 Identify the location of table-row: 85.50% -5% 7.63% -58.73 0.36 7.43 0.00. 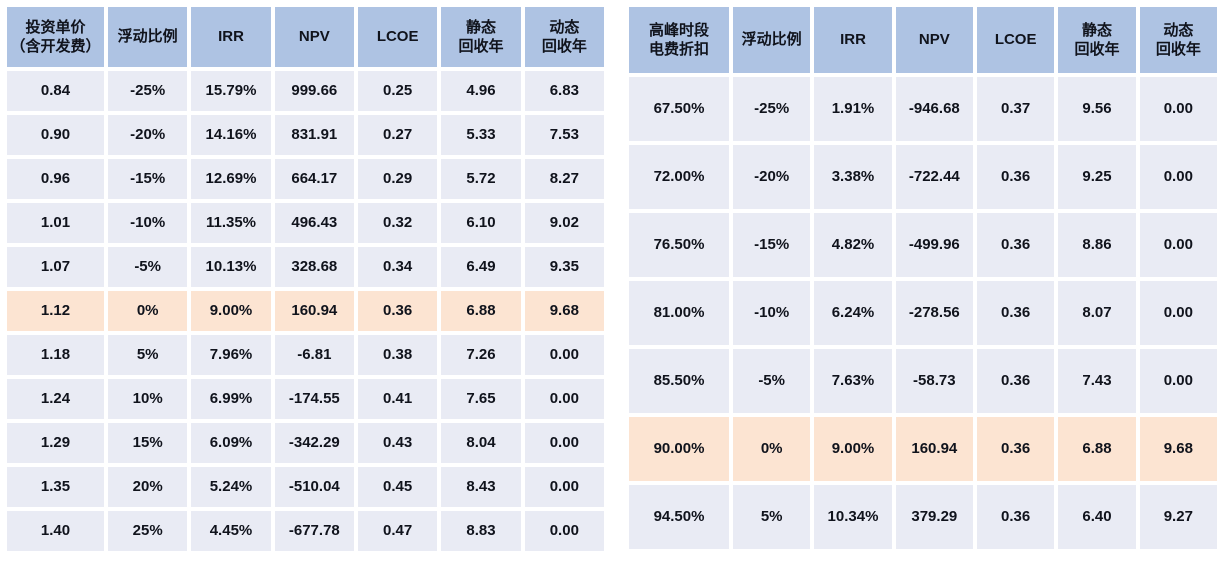
(923, 381).